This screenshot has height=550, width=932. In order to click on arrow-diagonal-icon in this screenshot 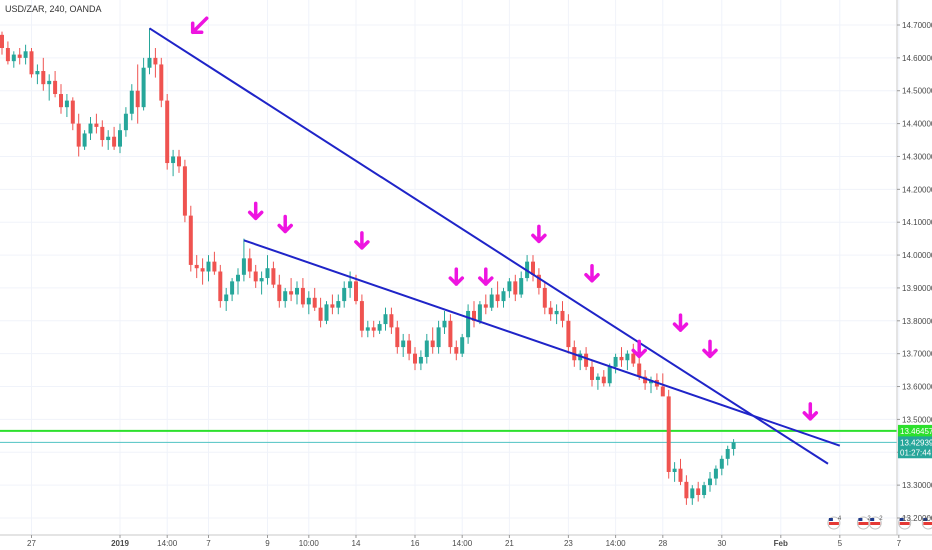, I will do `click(199, 25)`.